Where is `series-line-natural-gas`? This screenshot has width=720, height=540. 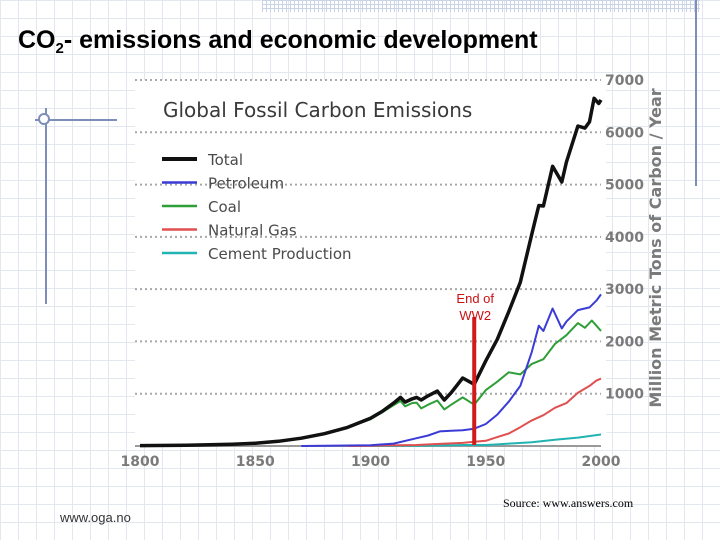 series-line-natural-gas is located at coordinates (474, 412).